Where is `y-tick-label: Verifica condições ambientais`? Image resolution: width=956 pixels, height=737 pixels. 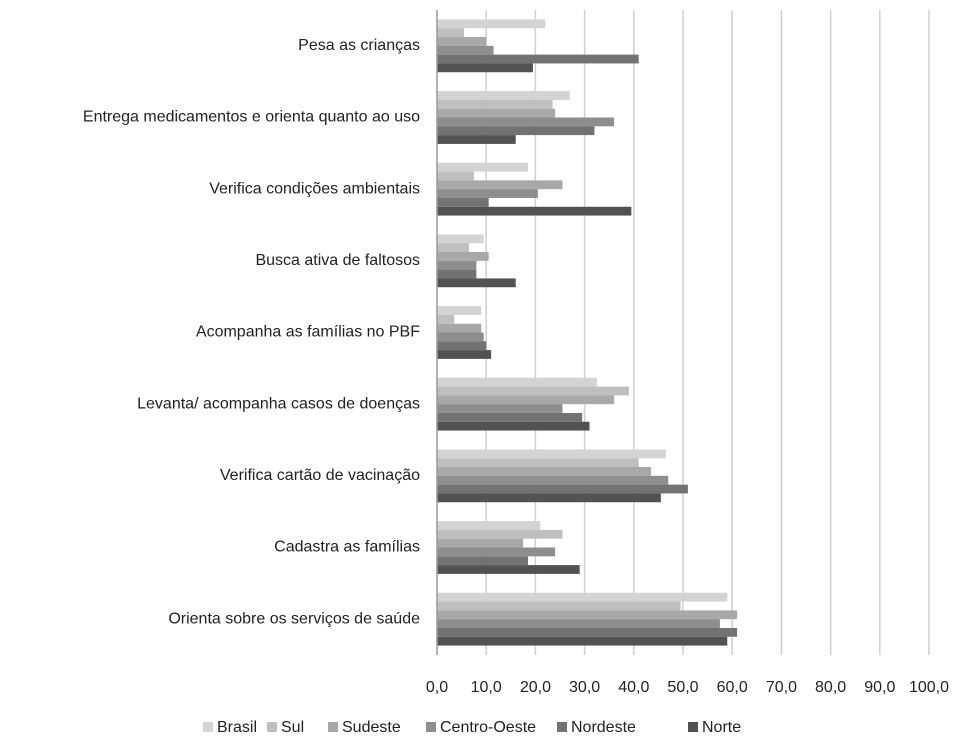 y-tick-label: Verifica condições ambientais is located at coordinates (314, 188).